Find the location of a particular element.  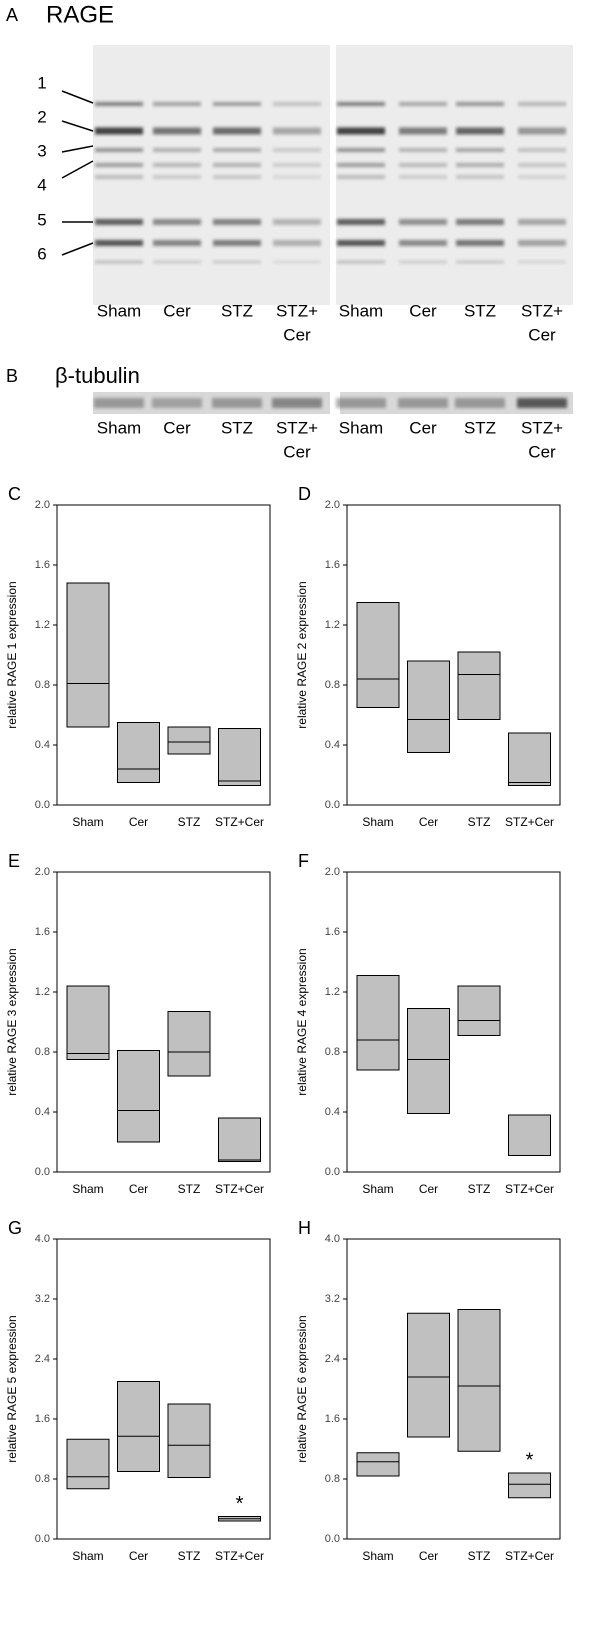

band-pointers is located at coordinates (77, 173).